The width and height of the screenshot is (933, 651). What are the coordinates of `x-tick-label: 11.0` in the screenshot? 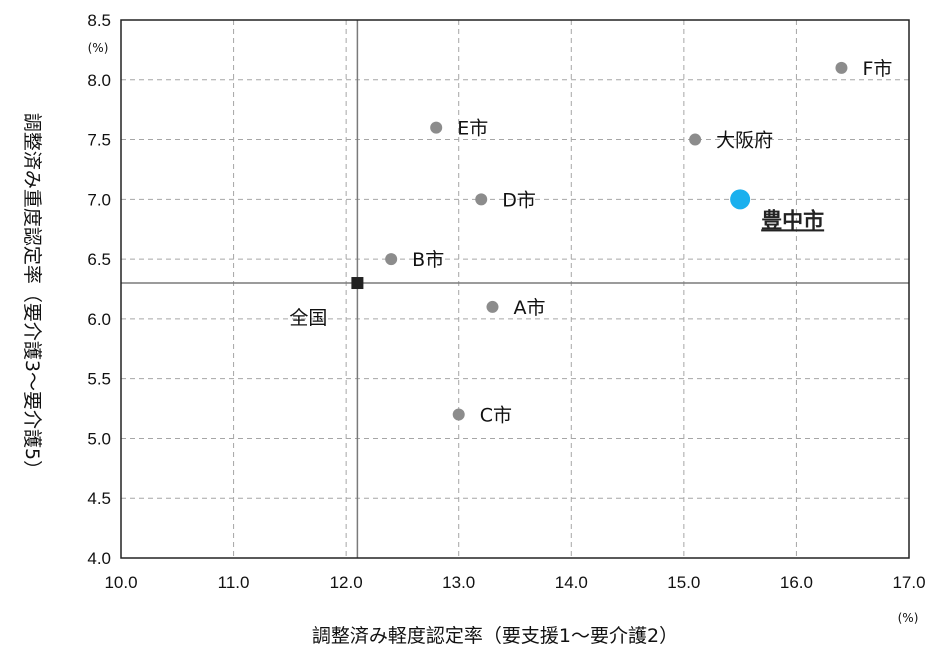 It's located at (234, 582).